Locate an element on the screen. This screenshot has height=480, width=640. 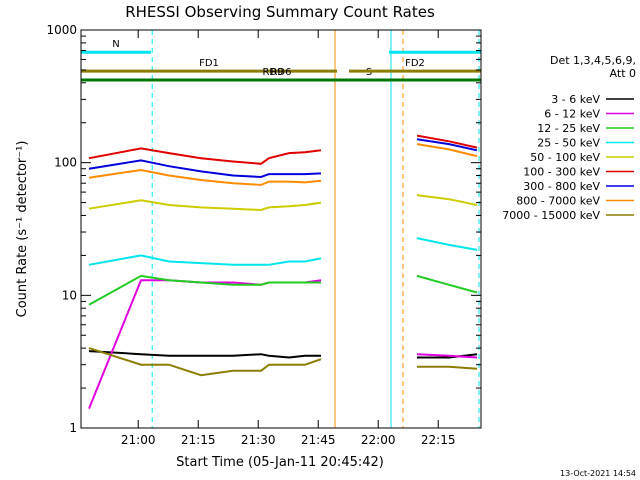
series-100-300-kev is located at coordinates (283, 149).